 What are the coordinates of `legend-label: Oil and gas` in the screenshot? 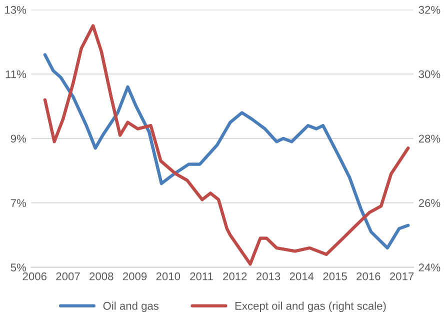 It's located at (131, 307).